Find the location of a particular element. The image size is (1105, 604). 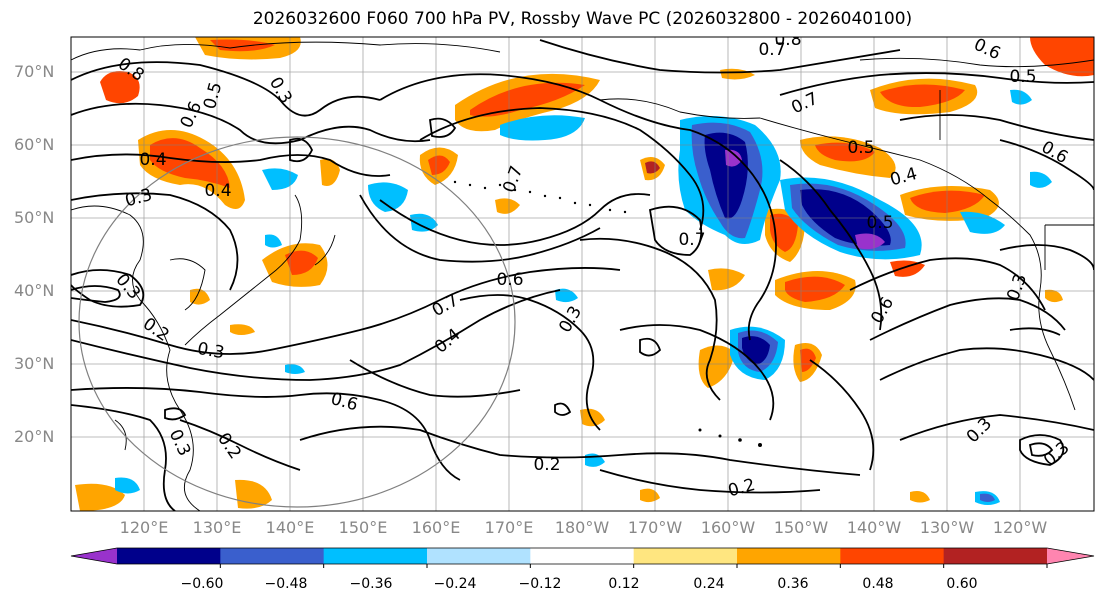

contour-label: 0.2 is located at coordinates (546, 465).